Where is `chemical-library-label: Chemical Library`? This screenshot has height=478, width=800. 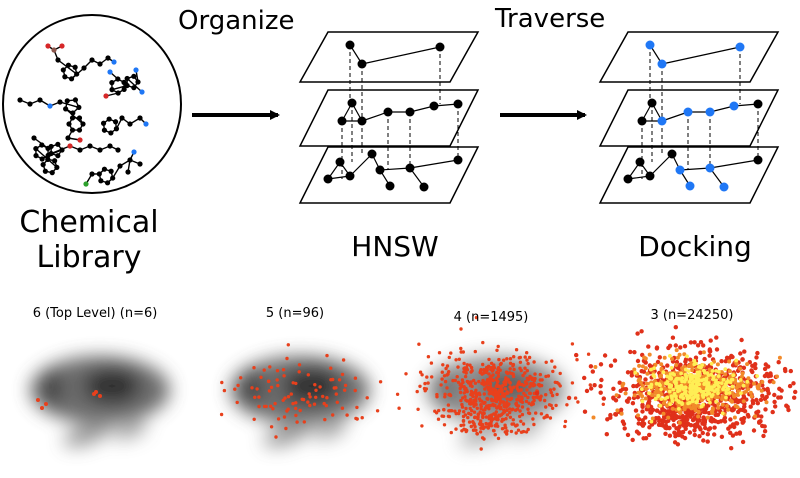 chemical-library-label: Chemical Library is located at coordinates (89, 240).